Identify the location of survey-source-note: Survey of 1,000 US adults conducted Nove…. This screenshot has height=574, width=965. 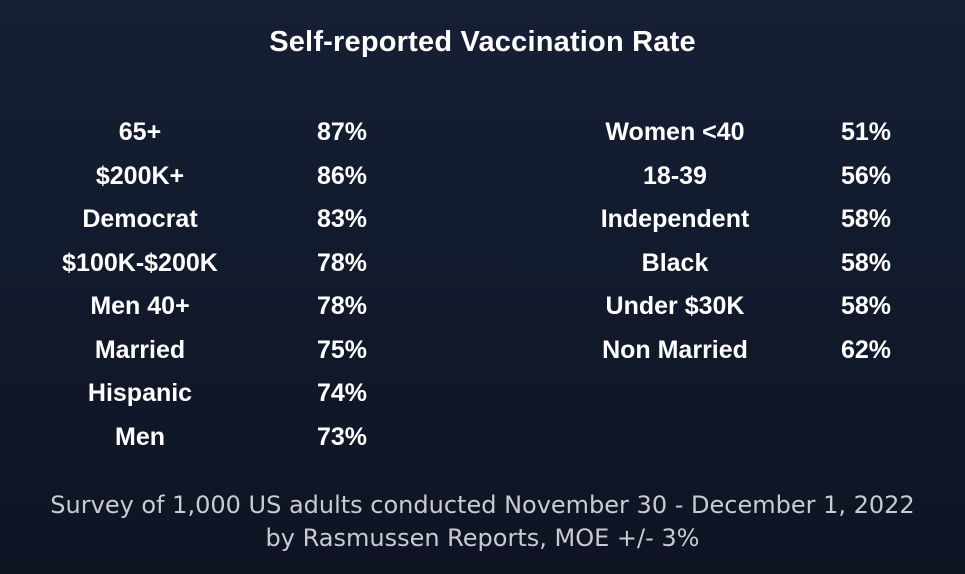
(482, 522).